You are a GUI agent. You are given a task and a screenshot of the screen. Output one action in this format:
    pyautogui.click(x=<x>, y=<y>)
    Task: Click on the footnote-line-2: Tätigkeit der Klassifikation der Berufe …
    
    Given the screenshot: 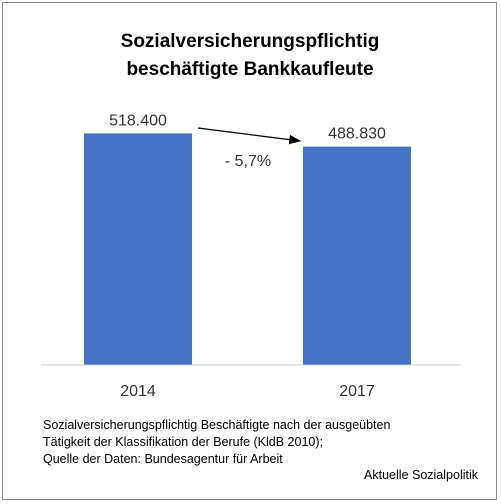 What is the action you would take?
    pyautogui.click(x=183, y=442)
    